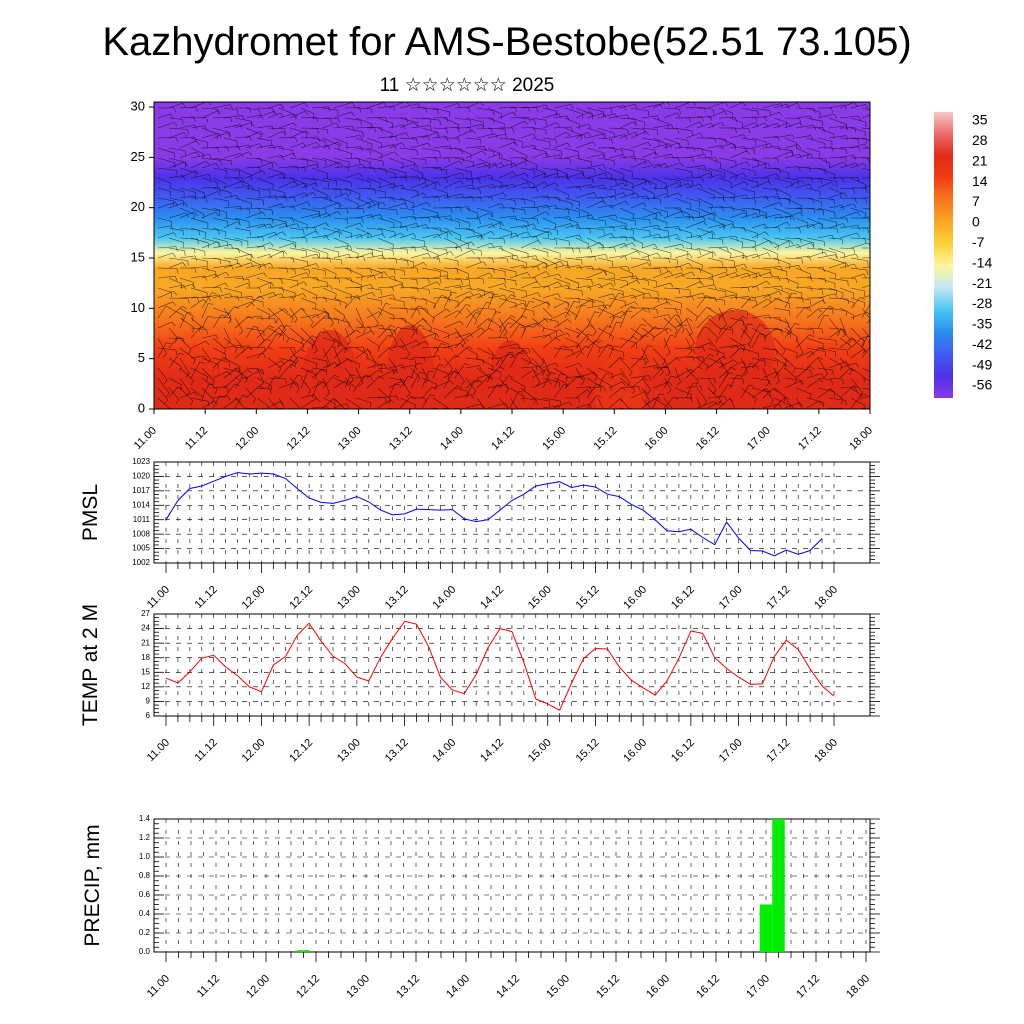 The image size is (1024, 1024). Describe the element at coordinates (766, 928) in the screenshot. I see `precip-bar` at that location.